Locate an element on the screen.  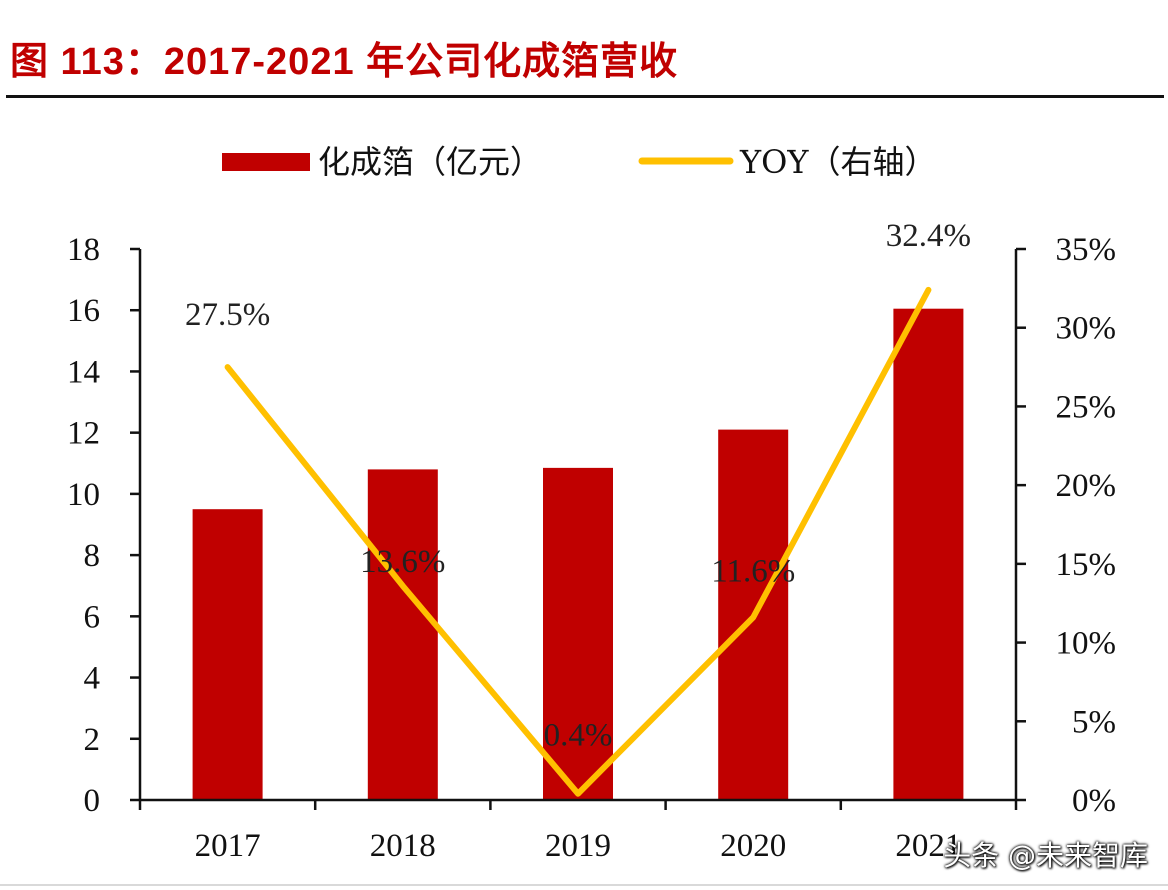
watermark: 头条 @未来智库 is located at coordinates (1045, 855).